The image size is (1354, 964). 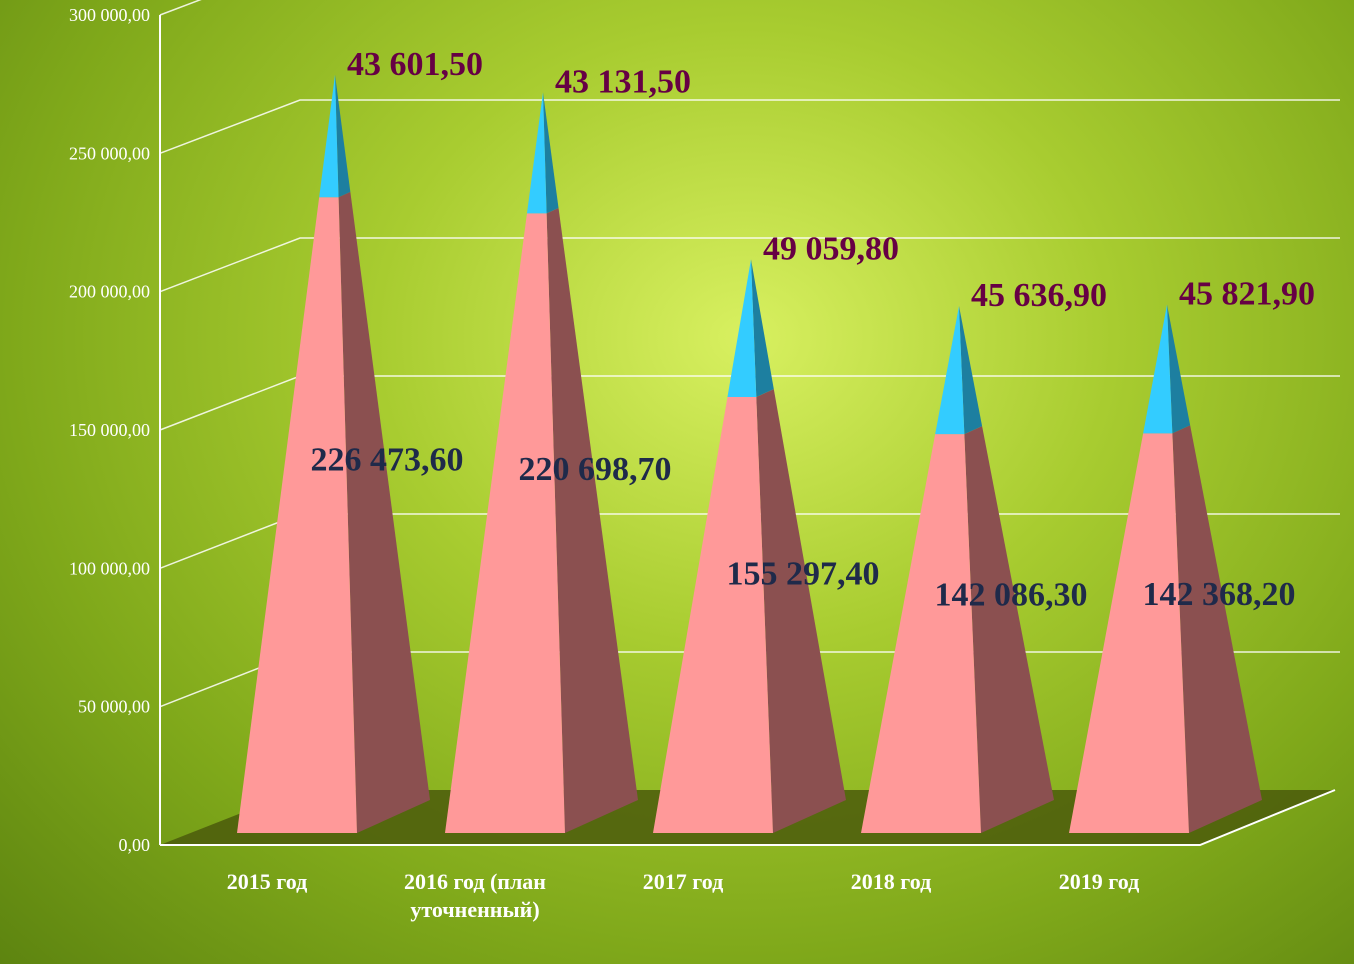 What do you see at coordinates (475, 895) in the screenshot?
I see `x-tick-label: 2016 год (план уточненный)` at bounding box center [475, 895].